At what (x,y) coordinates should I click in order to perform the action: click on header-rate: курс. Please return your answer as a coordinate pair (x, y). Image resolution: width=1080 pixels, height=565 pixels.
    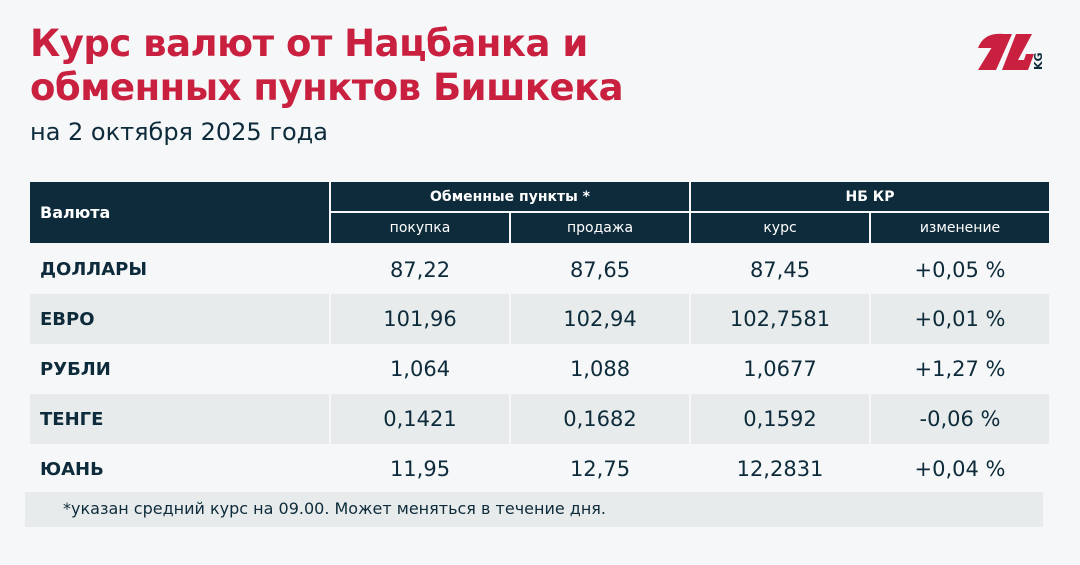
    Looking at the image, I should click on (780, 228).